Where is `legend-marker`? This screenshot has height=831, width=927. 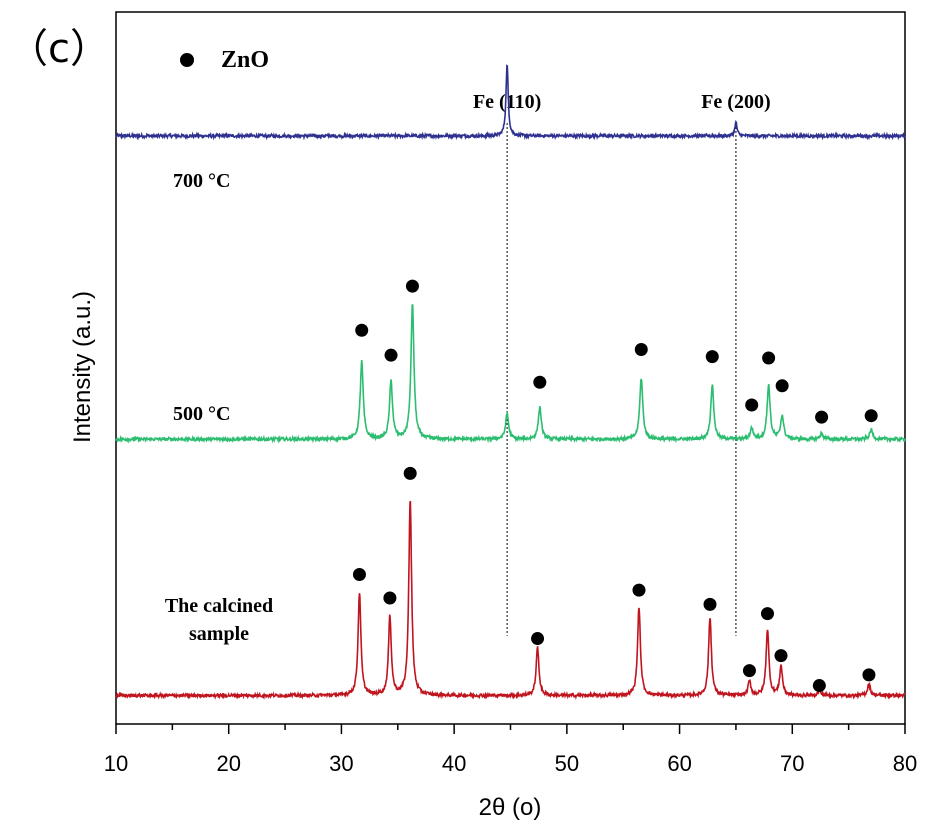
legend-marker is located at coordinates (187, 60).